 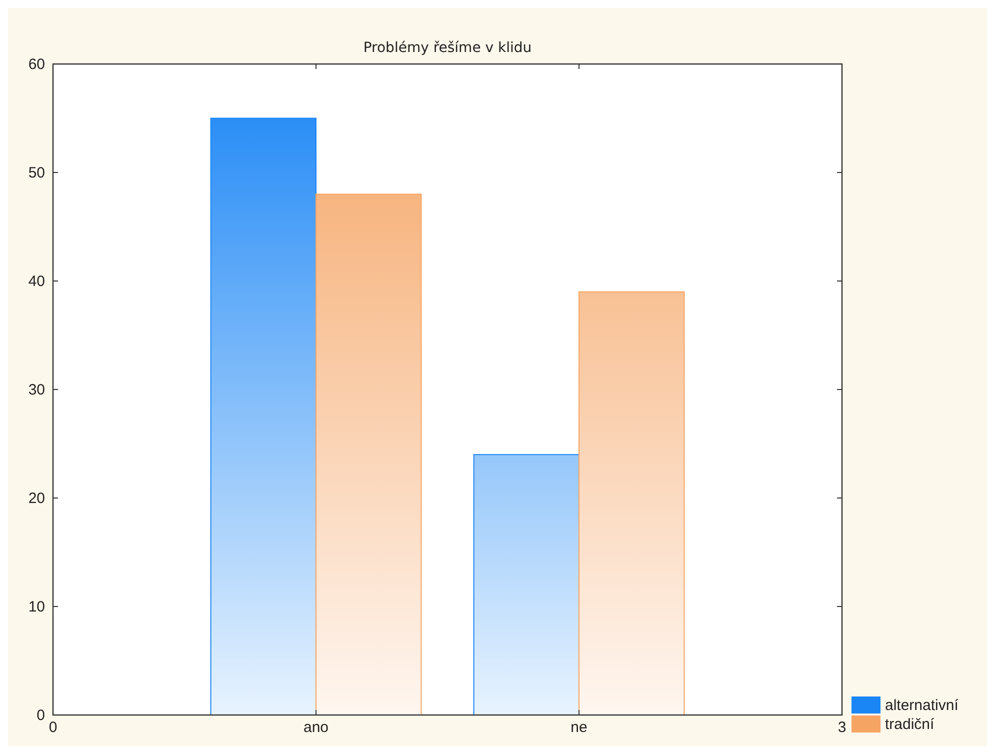 What do you see at coordinates (316, 727) in the screenshot?
I see `x-tick-label: ano` at bounding box center [316, 727].